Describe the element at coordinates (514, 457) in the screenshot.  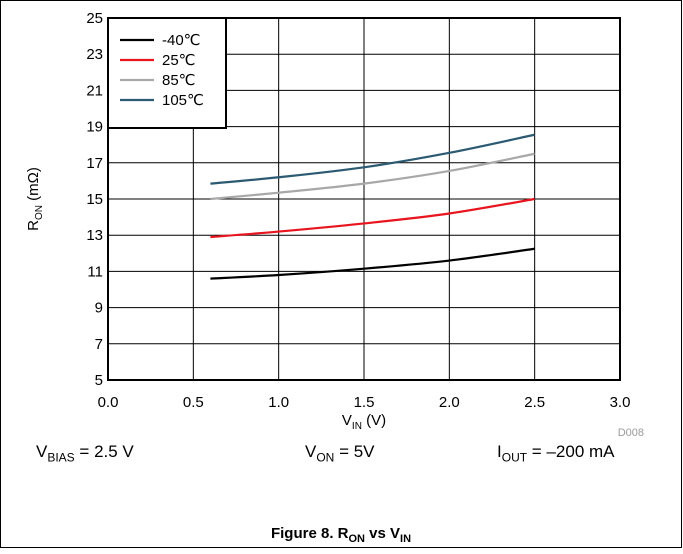
I see `iout-sub: OUT` at that location.